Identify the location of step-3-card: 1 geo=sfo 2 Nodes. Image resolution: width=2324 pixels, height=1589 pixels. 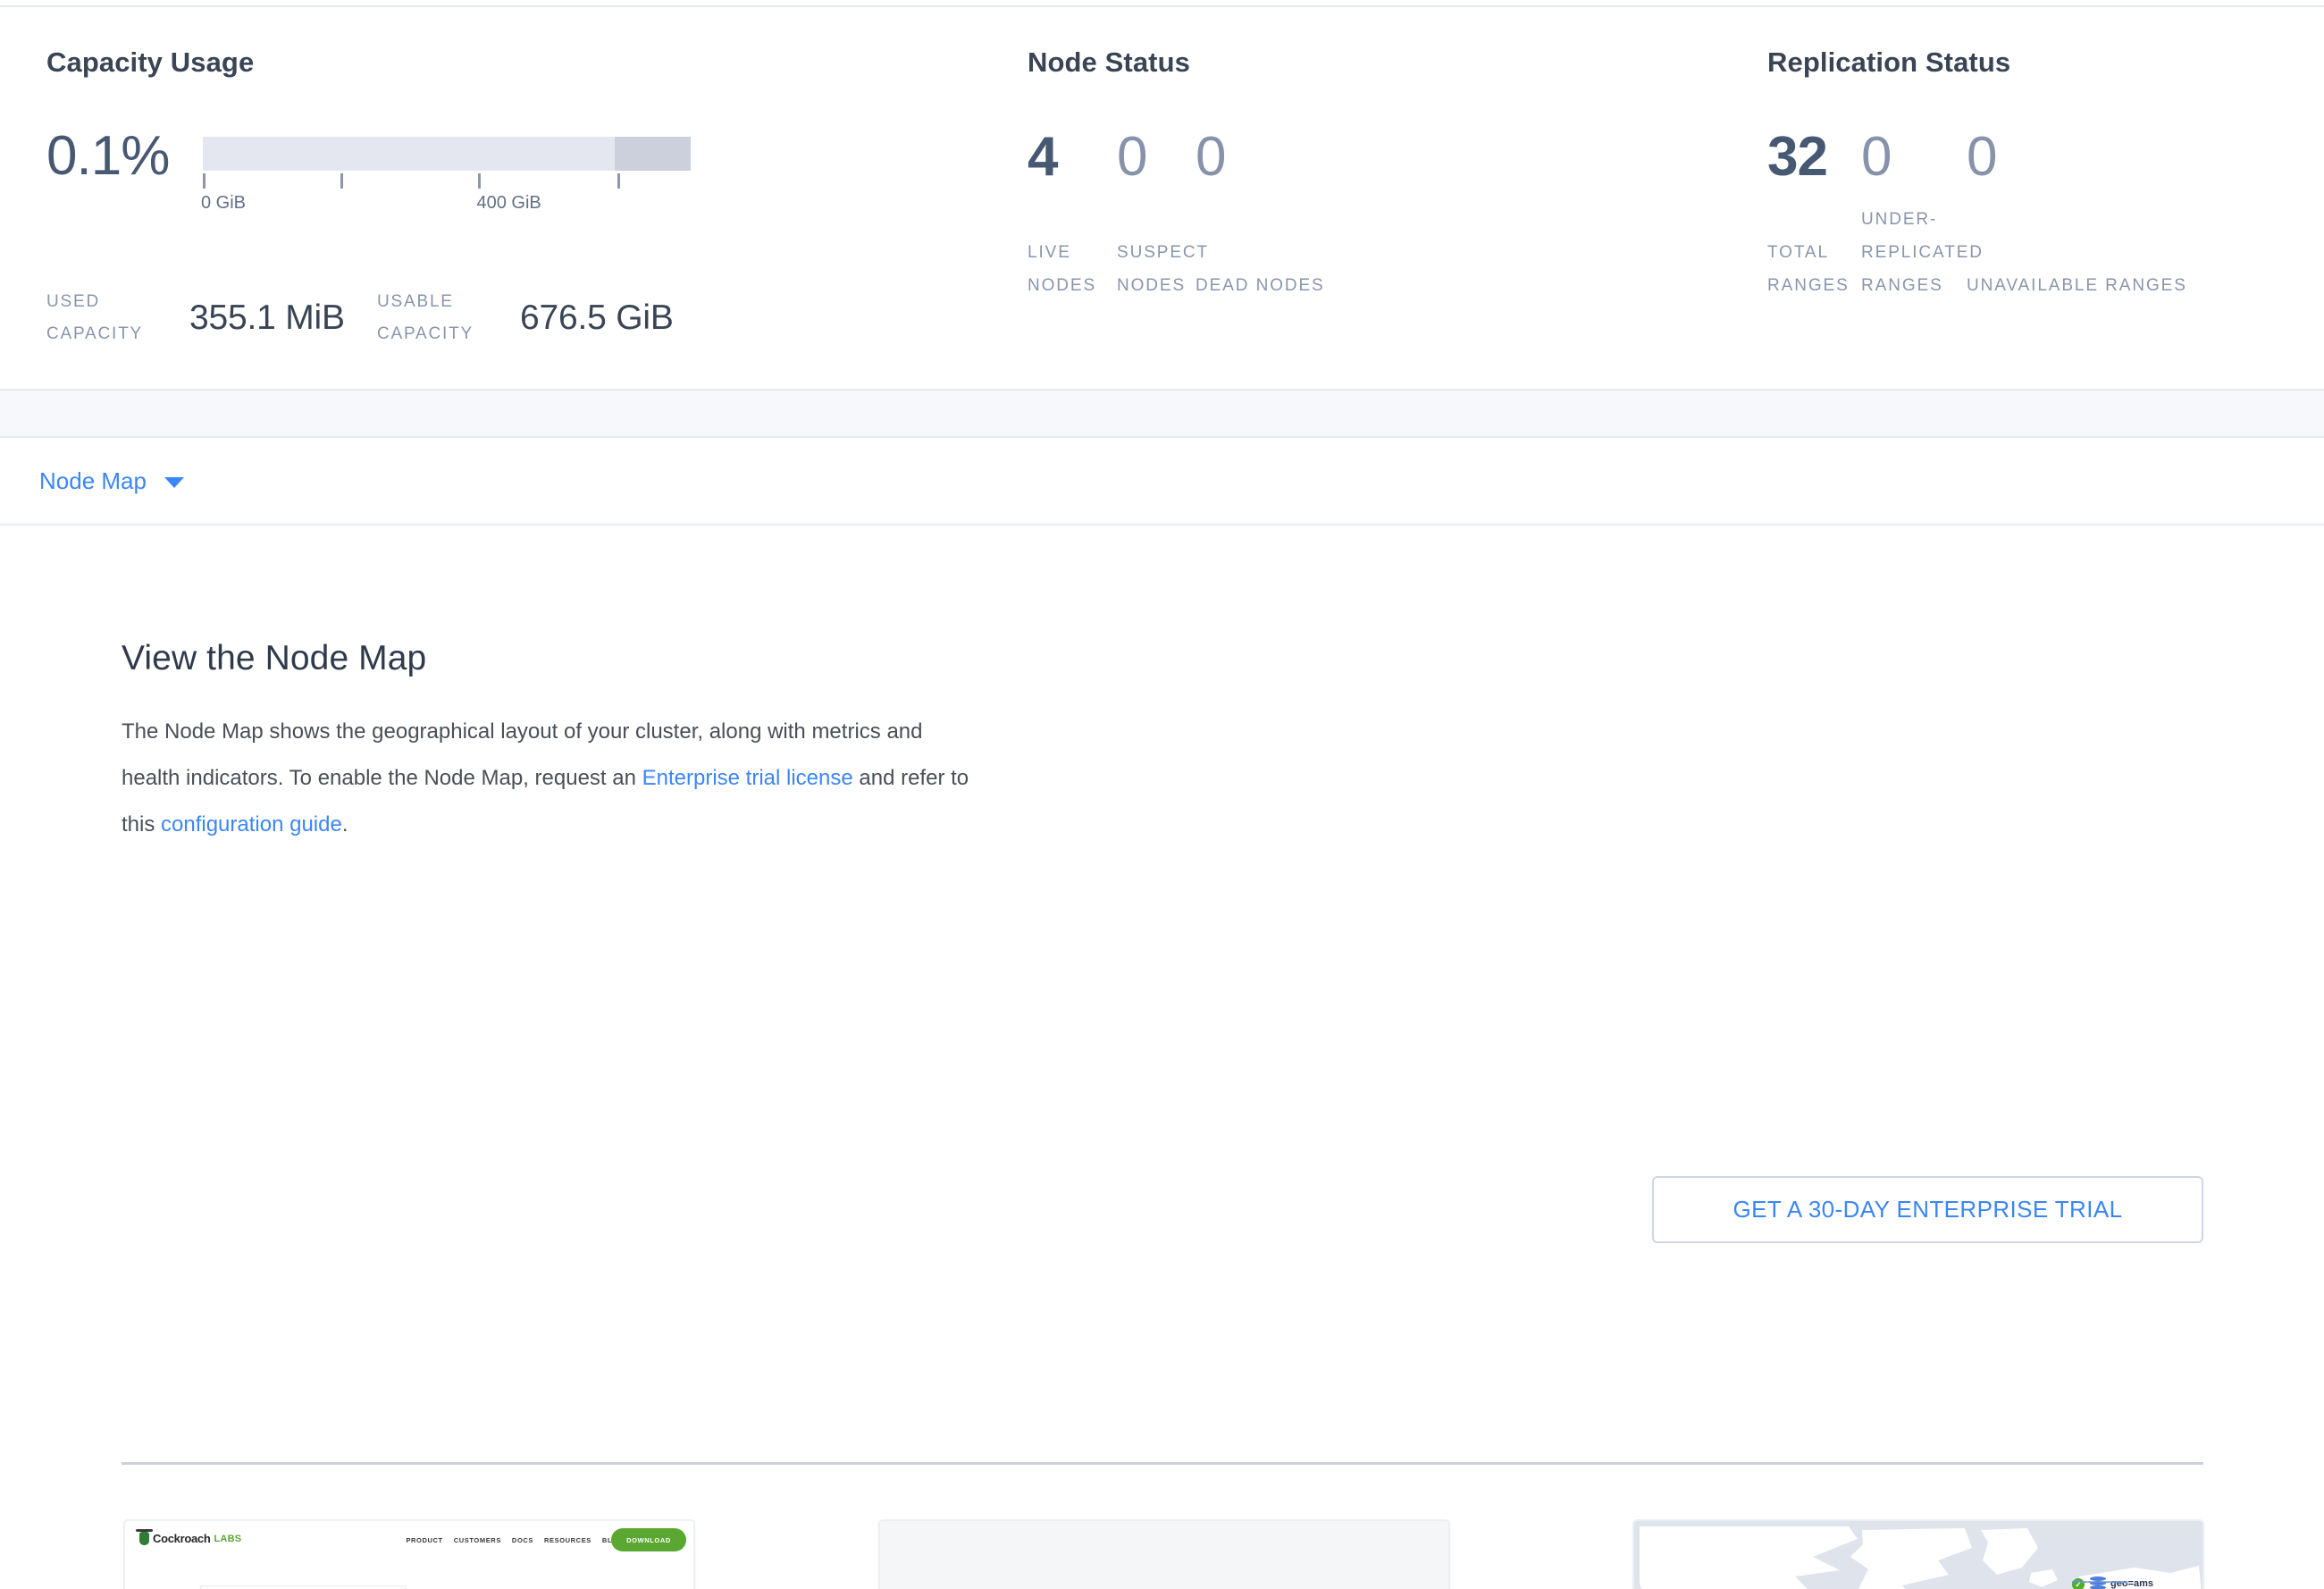
(1918, 1554).